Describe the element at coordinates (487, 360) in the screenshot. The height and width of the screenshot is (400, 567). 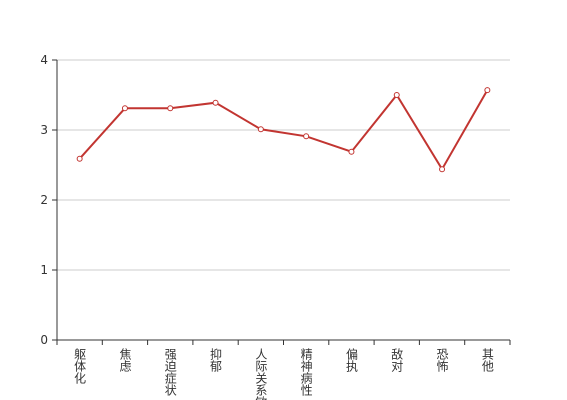
I see `x-tick-label: 其他` at that location.